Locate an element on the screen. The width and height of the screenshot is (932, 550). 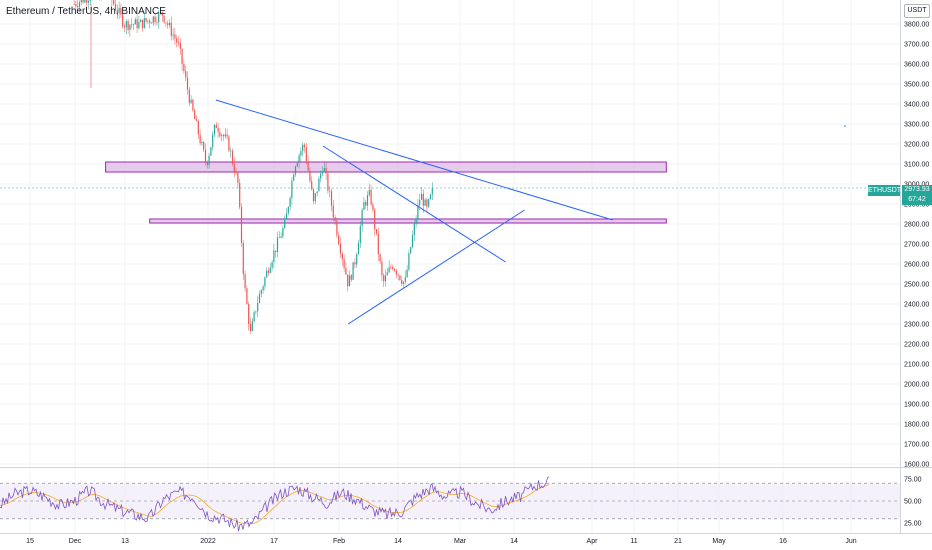
time-scale-corner is located at coordinates (916, 543).